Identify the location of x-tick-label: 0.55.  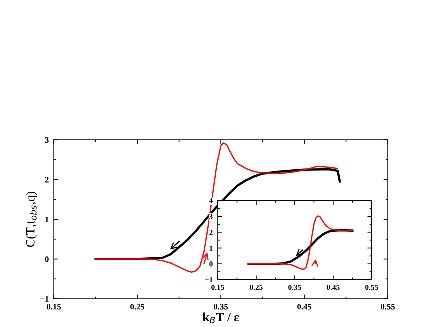
(388, 307).